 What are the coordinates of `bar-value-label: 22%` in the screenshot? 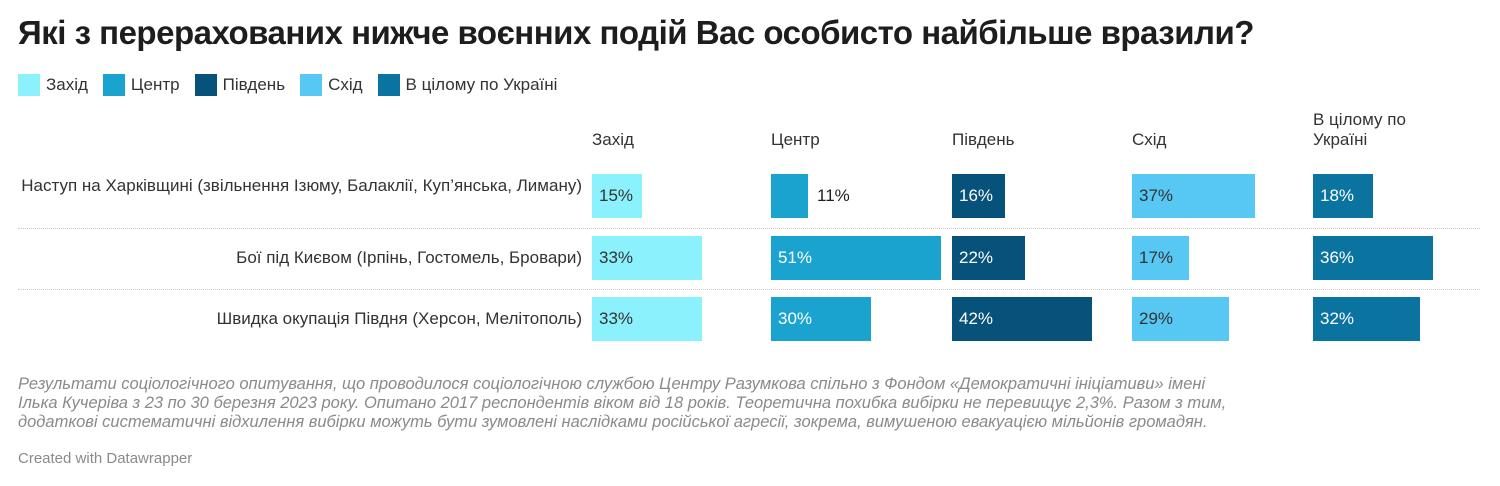 It's located at (976, 257).